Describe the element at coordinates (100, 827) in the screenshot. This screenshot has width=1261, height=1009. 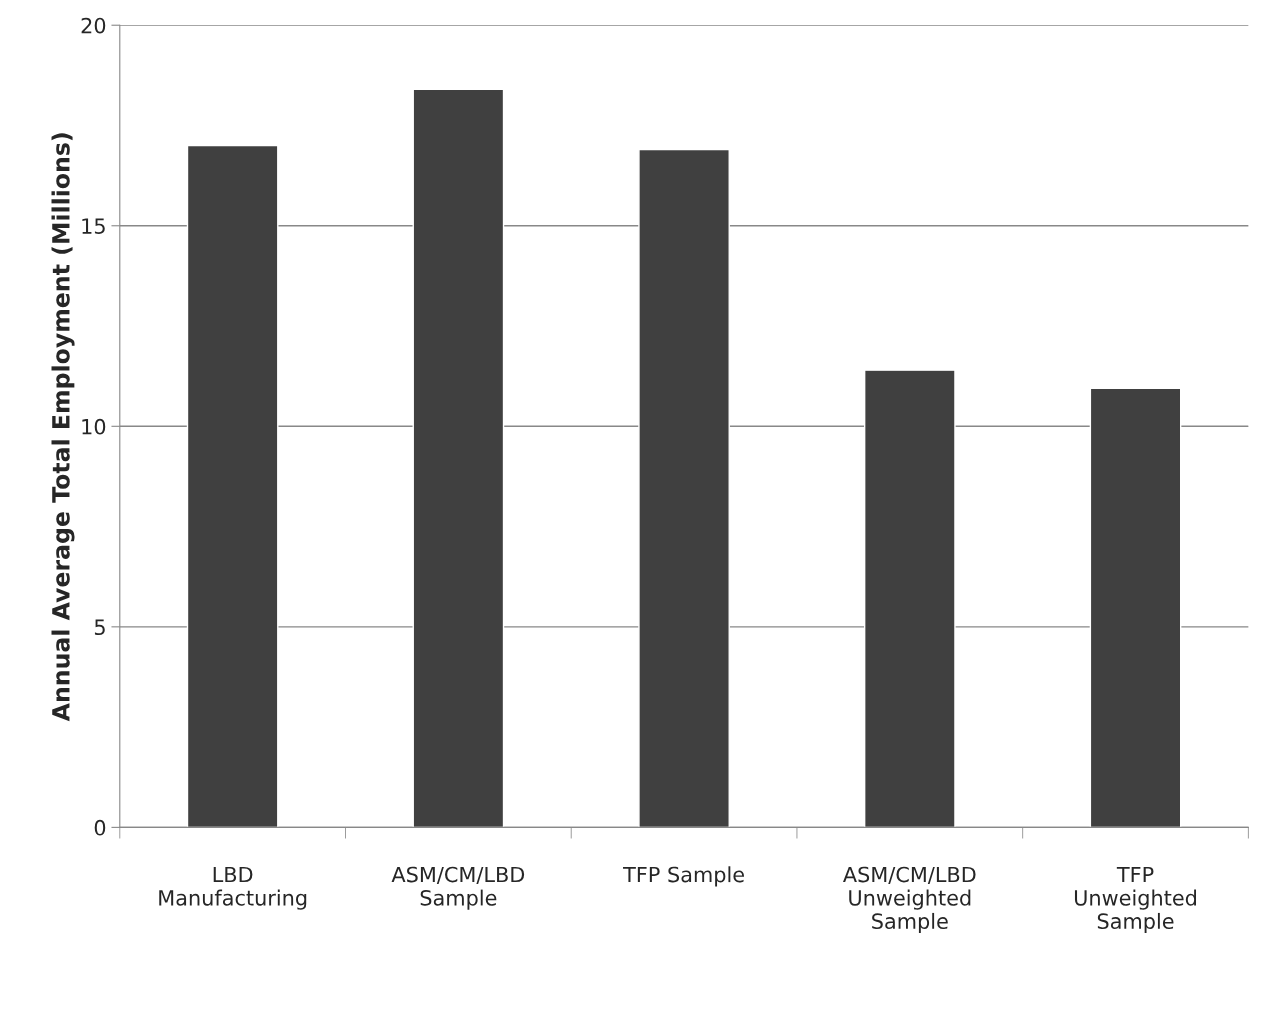
I see `y-tick-label: 0` at that location.